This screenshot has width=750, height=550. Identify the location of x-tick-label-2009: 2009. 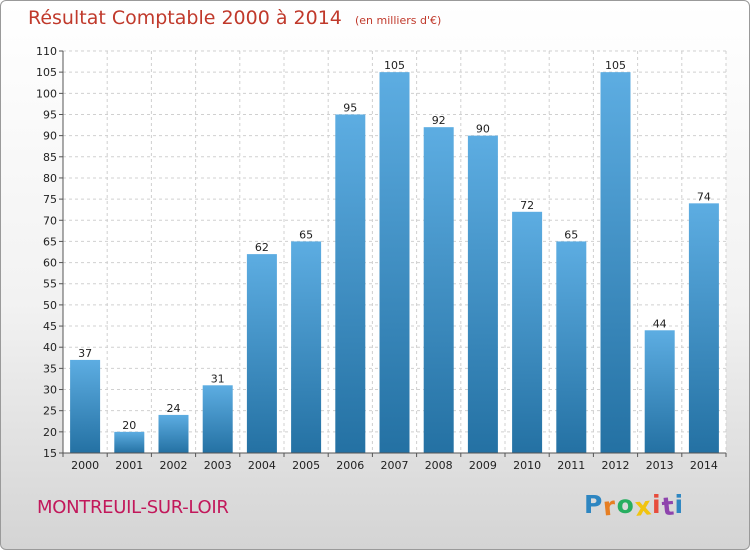
(483, 465).